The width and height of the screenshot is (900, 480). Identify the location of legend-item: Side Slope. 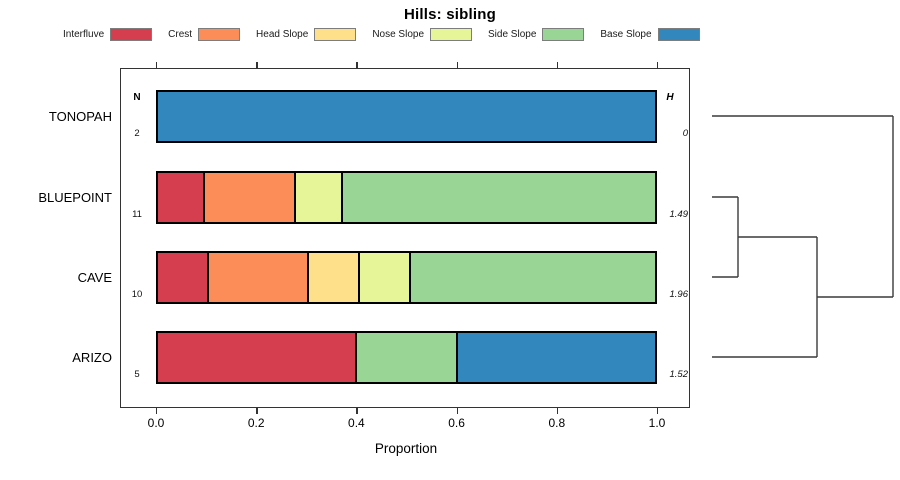
(536, 34).